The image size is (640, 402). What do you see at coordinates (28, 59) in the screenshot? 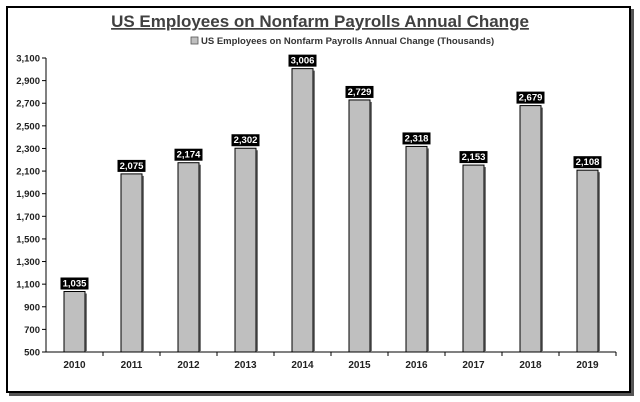
I see `y-tick-label: 3,100` at bounding box center [28, 59].